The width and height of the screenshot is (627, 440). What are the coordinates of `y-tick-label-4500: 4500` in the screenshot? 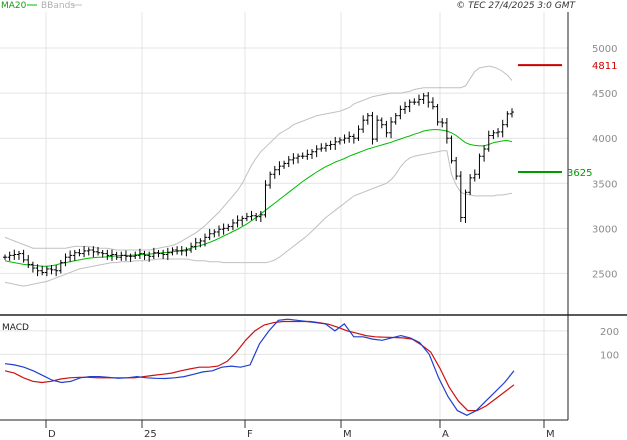 It's located at (604, 94).